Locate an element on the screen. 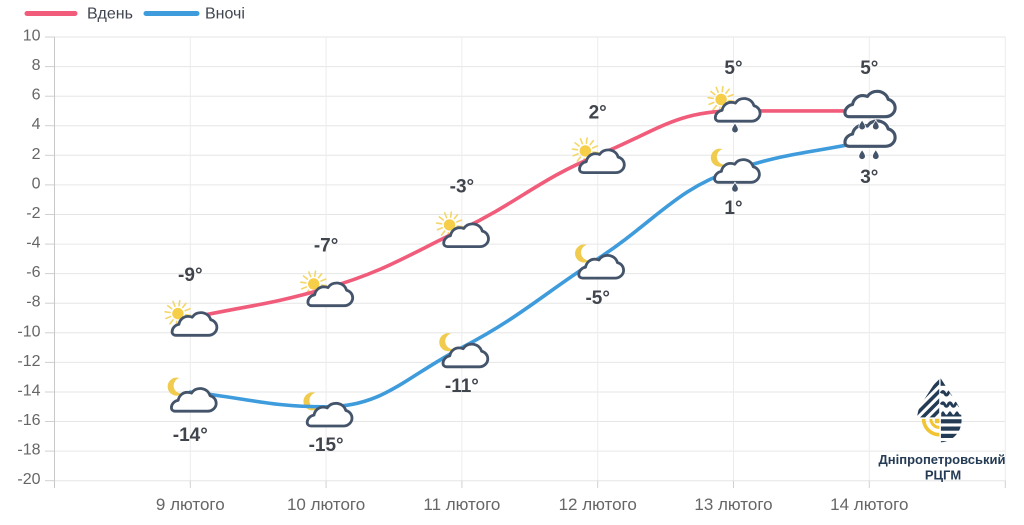 The height and width of the screenshot is (525, 1024). svg-text: 2 is located at coordinates (36, 154).